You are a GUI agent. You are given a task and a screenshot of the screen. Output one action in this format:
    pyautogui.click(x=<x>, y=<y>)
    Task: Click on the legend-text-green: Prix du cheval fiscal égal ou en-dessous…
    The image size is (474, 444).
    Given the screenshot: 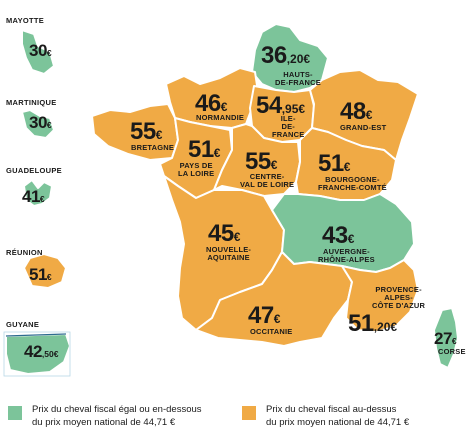 What is the action you would take?
    pyautogui.click(x=117, y=416)
    